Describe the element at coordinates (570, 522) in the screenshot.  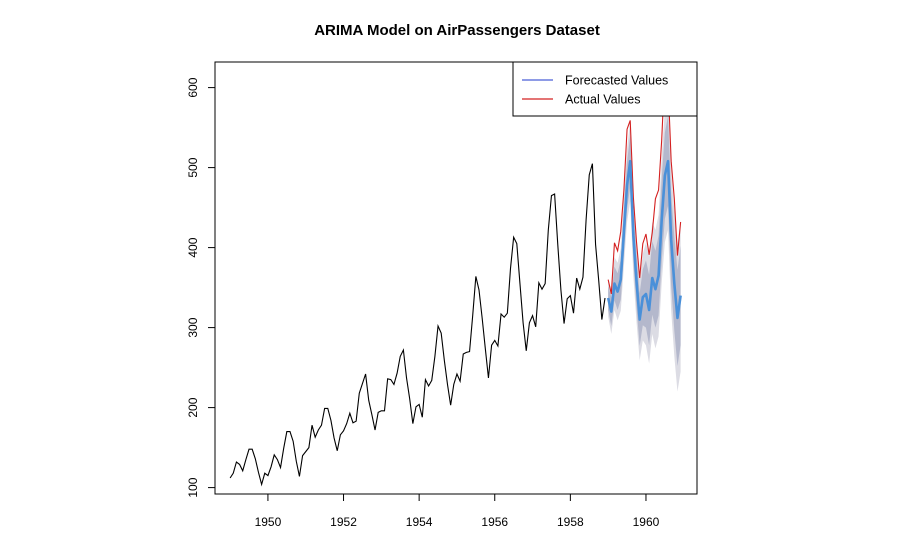
I see `x-tick-label: 1958` at that location.